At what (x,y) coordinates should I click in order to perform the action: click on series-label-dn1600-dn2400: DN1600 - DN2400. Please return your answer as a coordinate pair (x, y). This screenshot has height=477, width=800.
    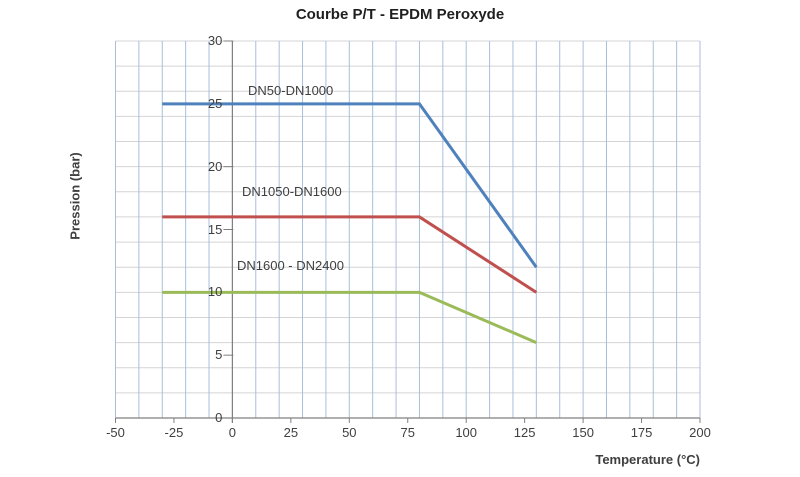
    Looking at the image, I should click on (290, 265).